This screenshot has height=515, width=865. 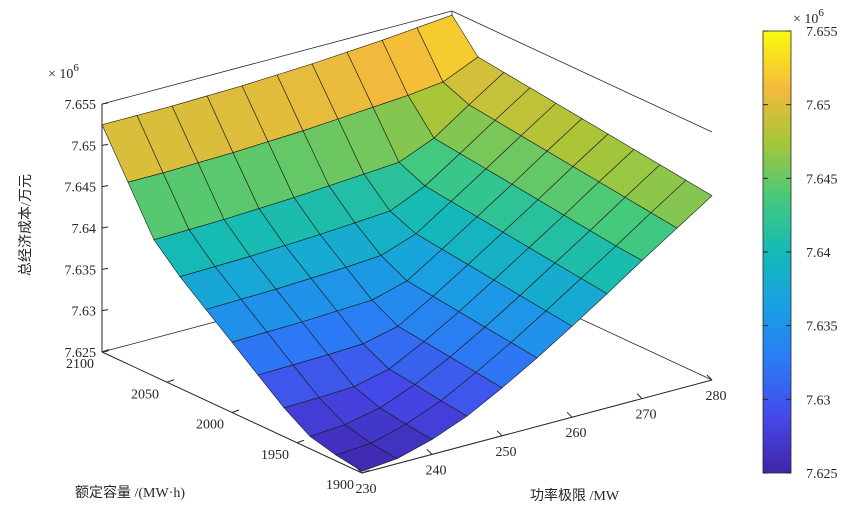 I want to click on colorbar-tick-label: 7.65, so click(x=818, y=106).